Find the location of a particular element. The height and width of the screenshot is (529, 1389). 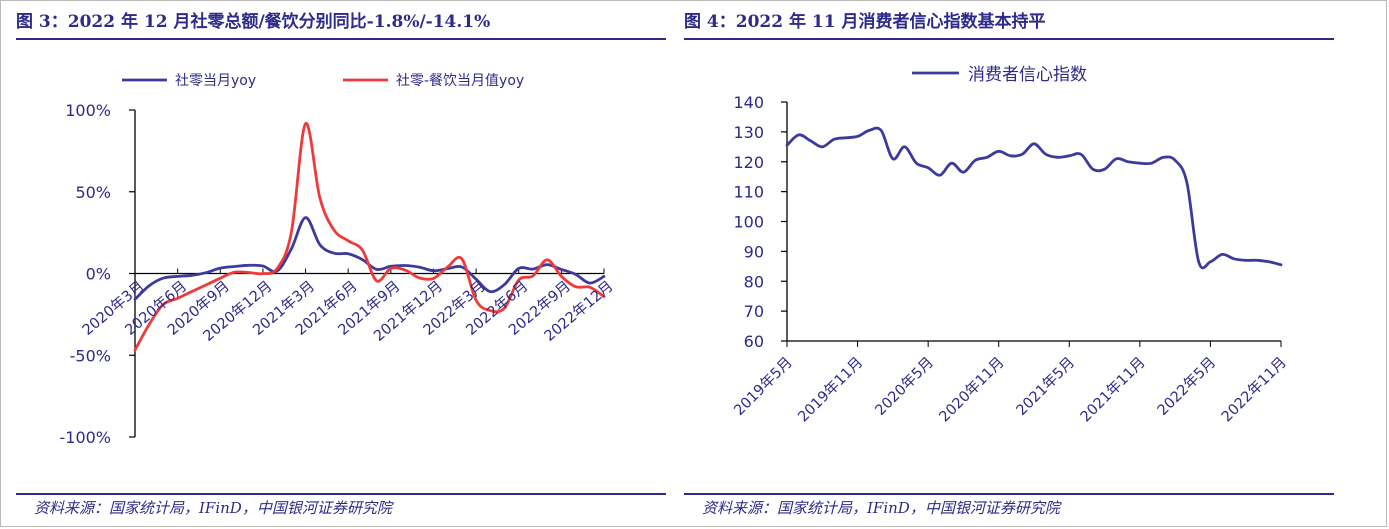

left-y-tick-label: 50% is located at coordinates (93, 192).